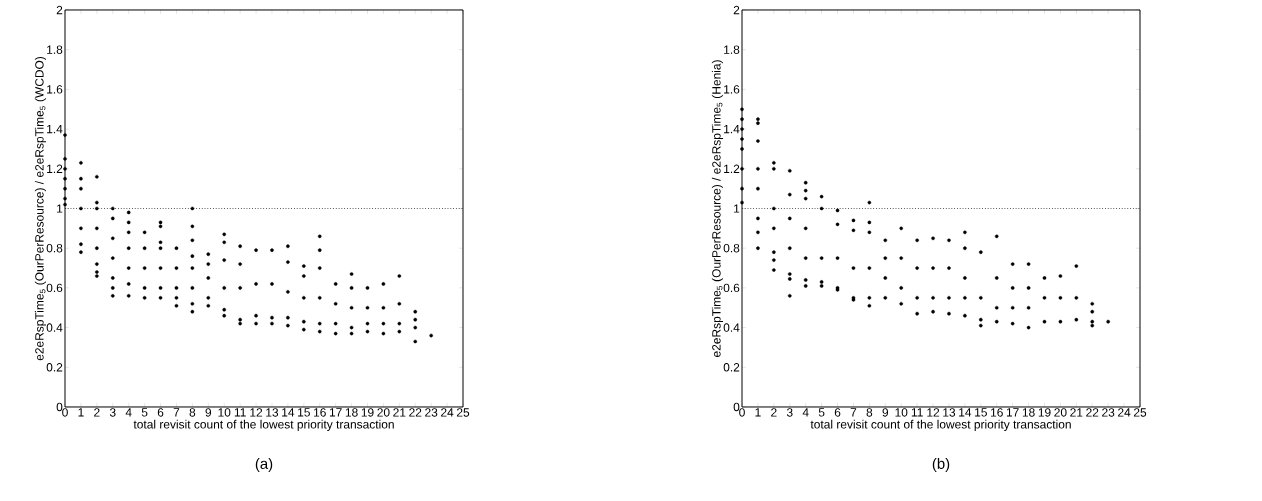  What do you see at coordinates (717, 208) in the screenshot?
I see `y-axis-title: e2eRspTime$_{5}$ (OurPerResource) / e2eRspTime$_{5}$ (Henia)` at bounding box center [717, 208].